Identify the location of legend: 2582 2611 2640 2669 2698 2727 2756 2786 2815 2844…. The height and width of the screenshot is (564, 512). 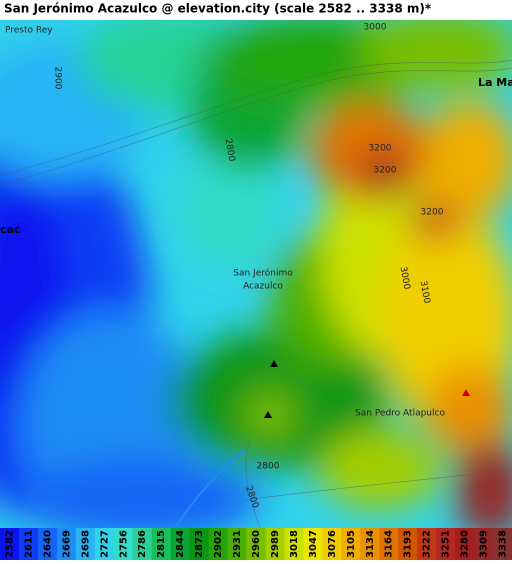
(256, 544).